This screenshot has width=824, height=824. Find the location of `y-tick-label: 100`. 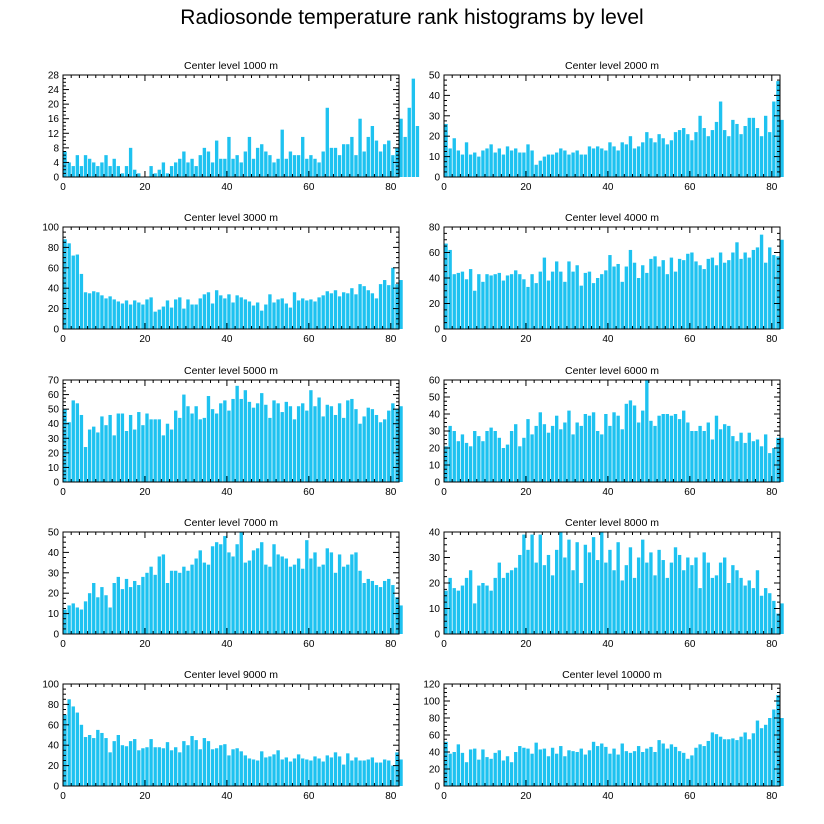

y-tick-label: 100 is located at coordinates (50, 685).